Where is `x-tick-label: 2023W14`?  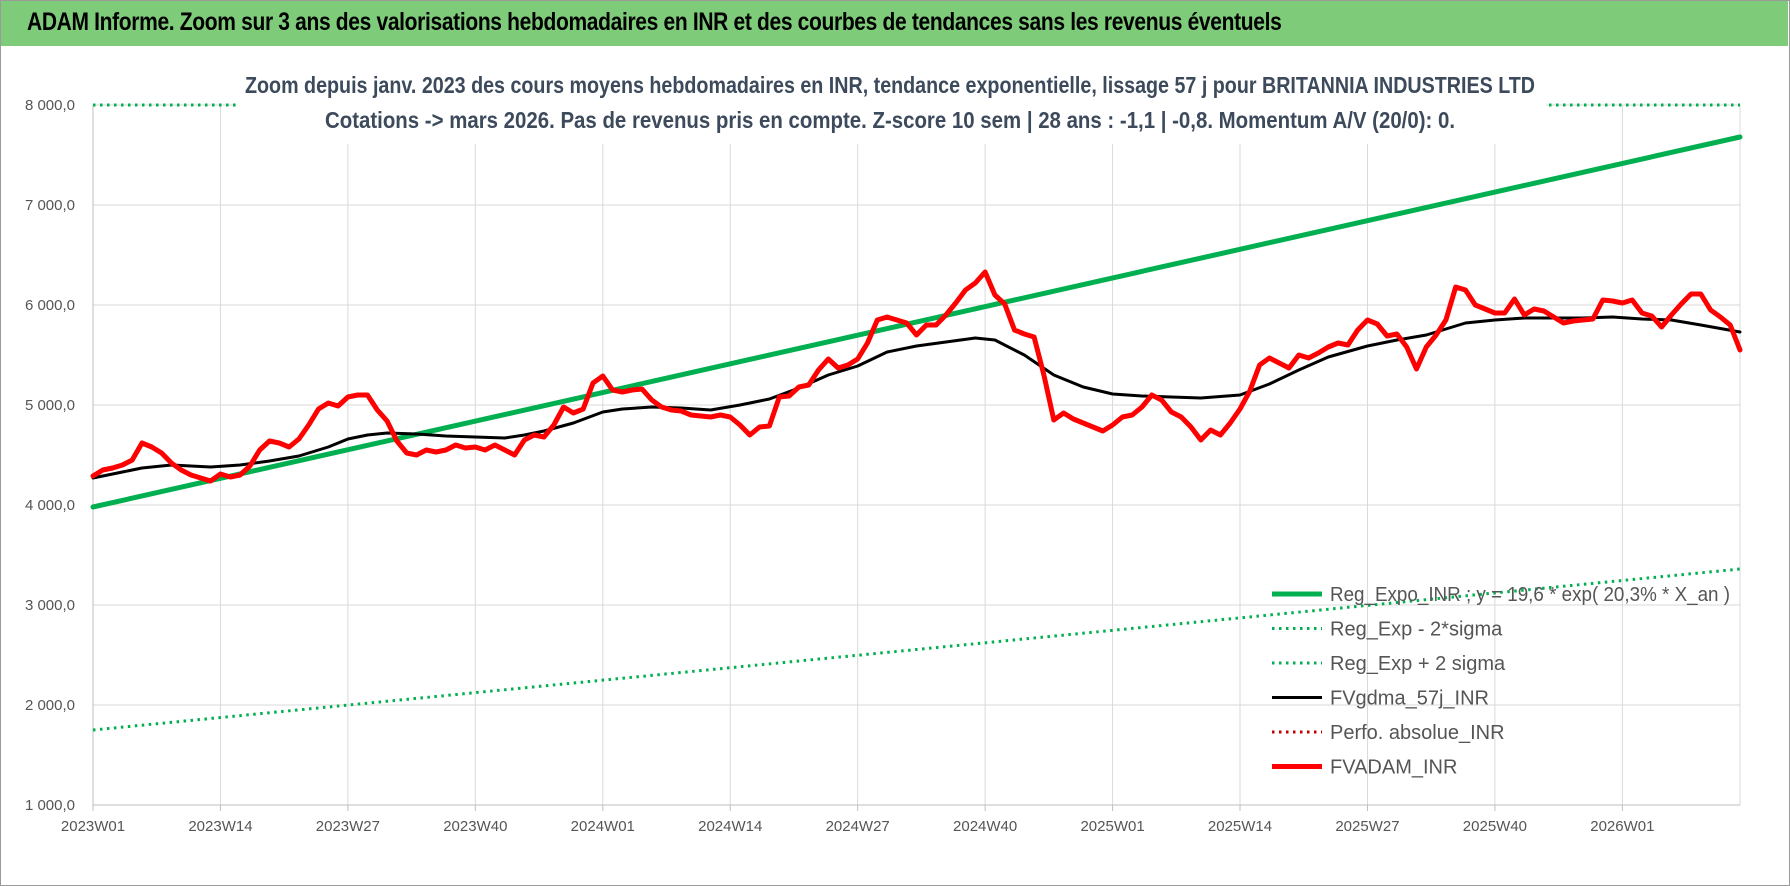
x-tick-label: 2023W14 is located at coordinates (220, 826).